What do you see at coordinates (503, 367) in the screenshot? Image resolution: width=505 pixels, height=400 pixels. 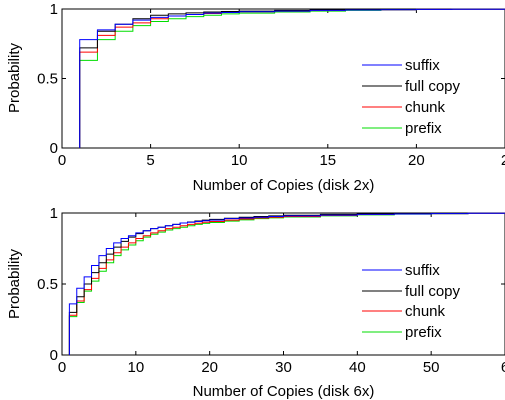 I see `x-tick-label: 6` at bounding box center [503, 367].